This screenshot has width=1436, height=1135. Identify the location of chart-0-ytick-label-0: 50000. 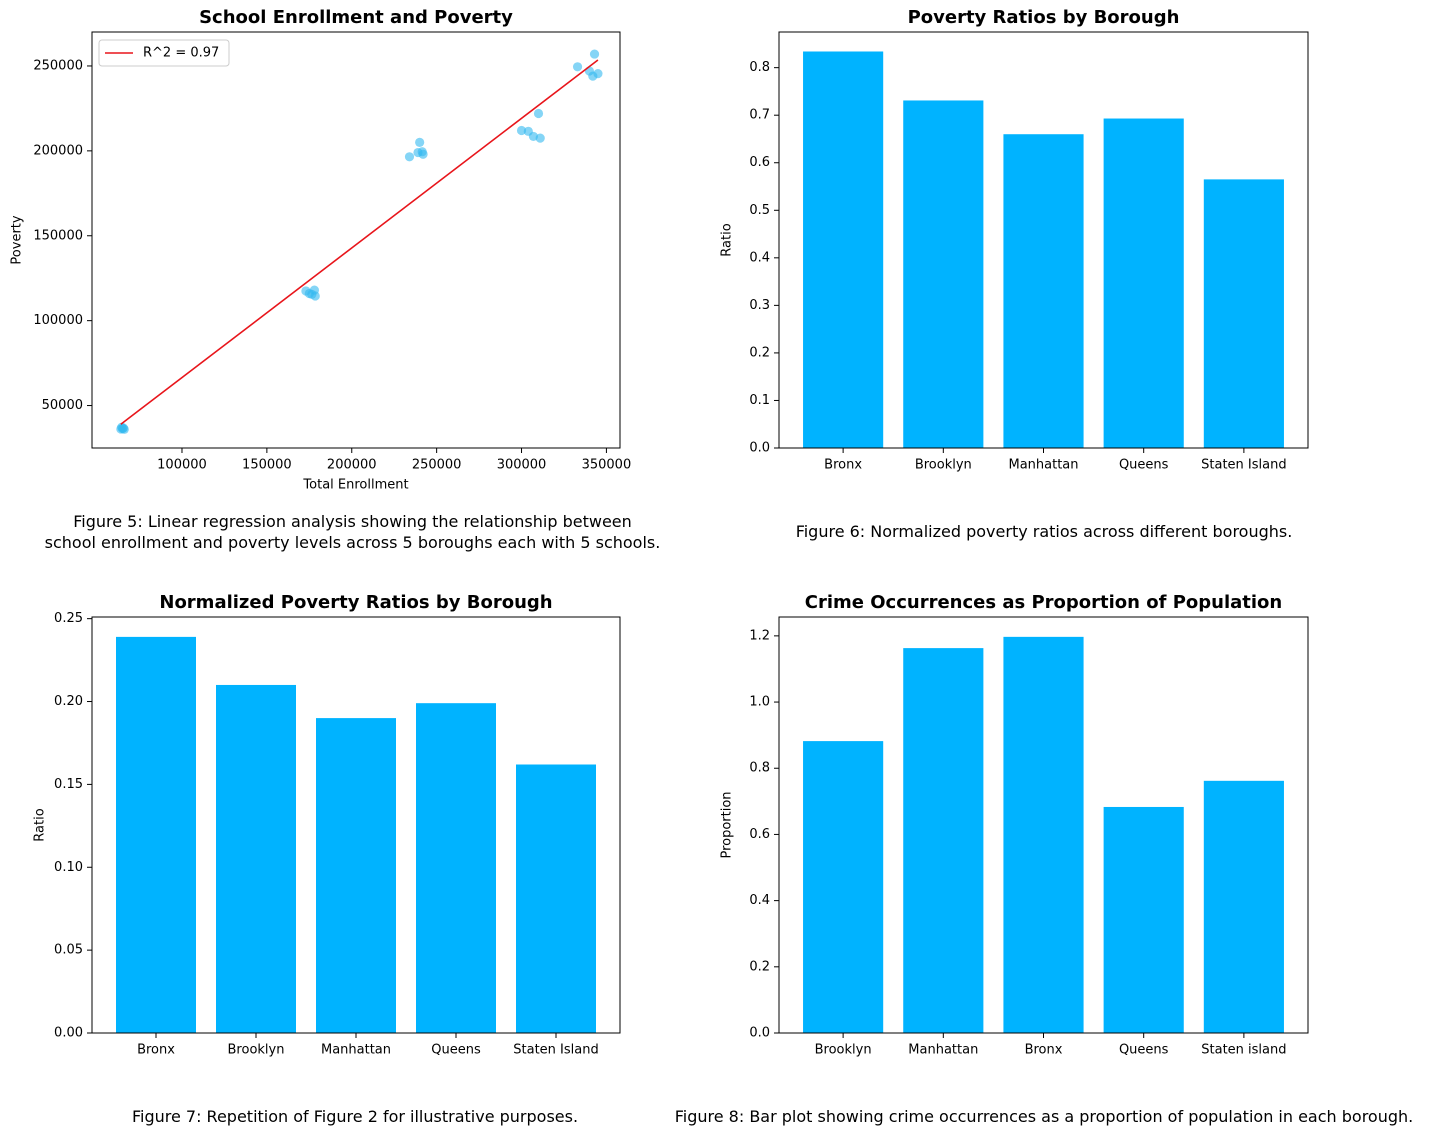
(62, 405).